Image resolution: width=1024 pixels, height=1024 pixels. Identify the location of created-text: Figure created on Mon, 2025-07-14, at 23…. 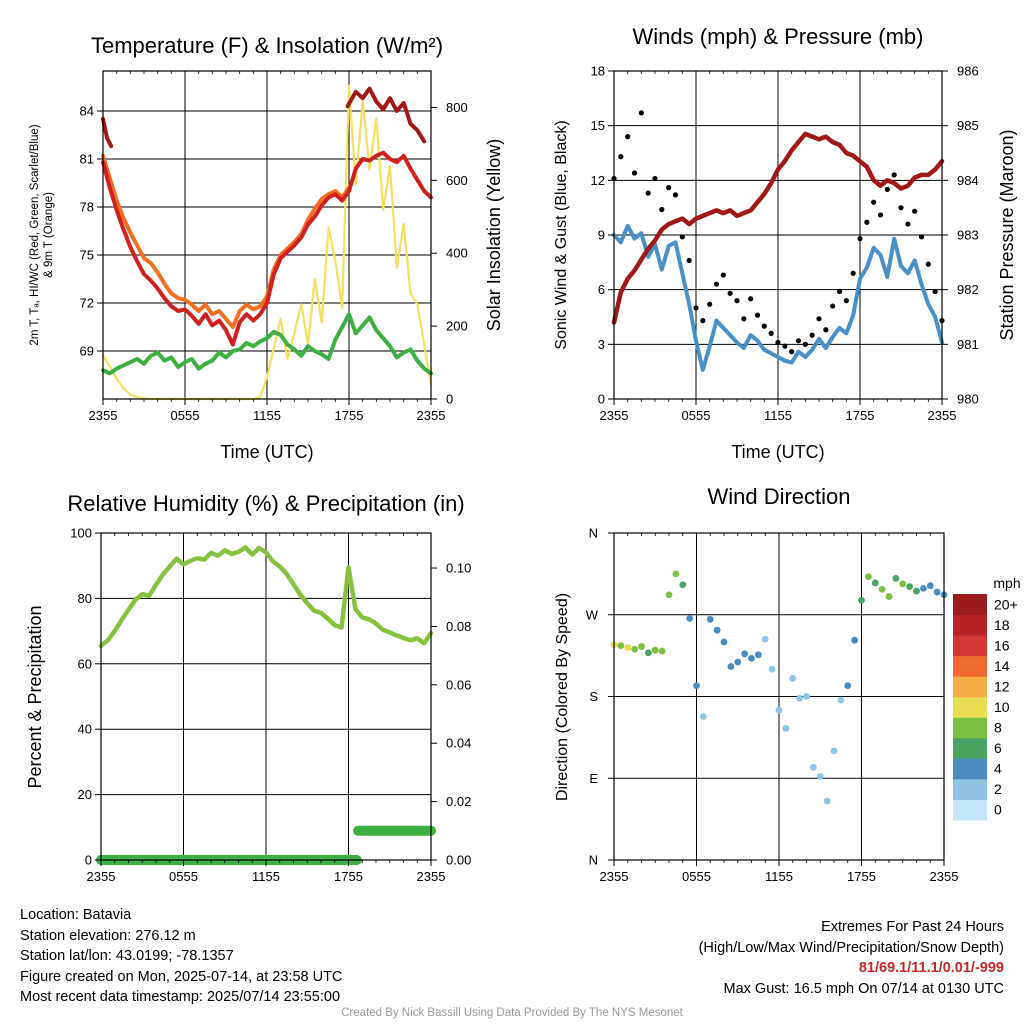
(181, 976).